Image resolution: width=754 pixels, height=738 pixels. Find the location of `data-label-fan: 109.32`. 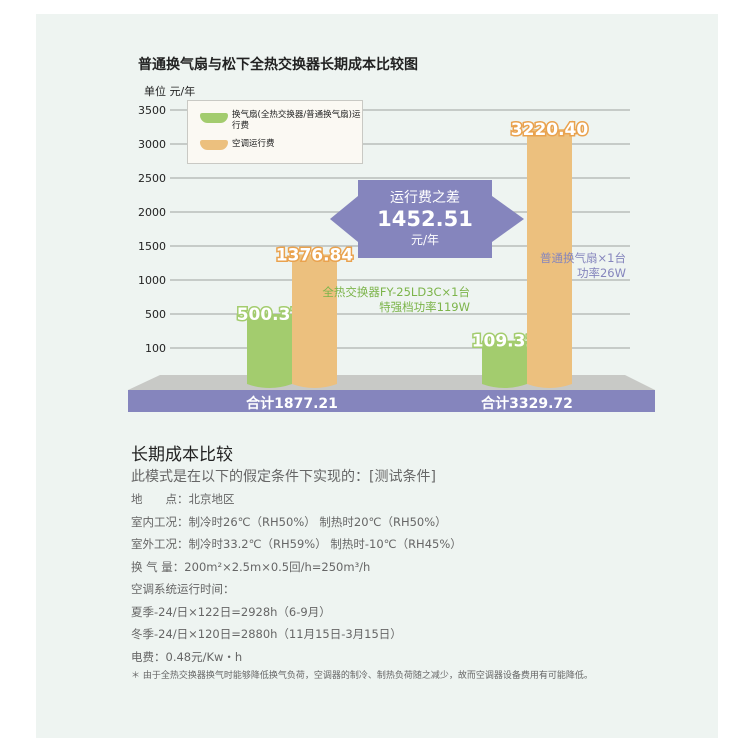

data-label-fan: 109.32 is located at coordinates (505, 342).